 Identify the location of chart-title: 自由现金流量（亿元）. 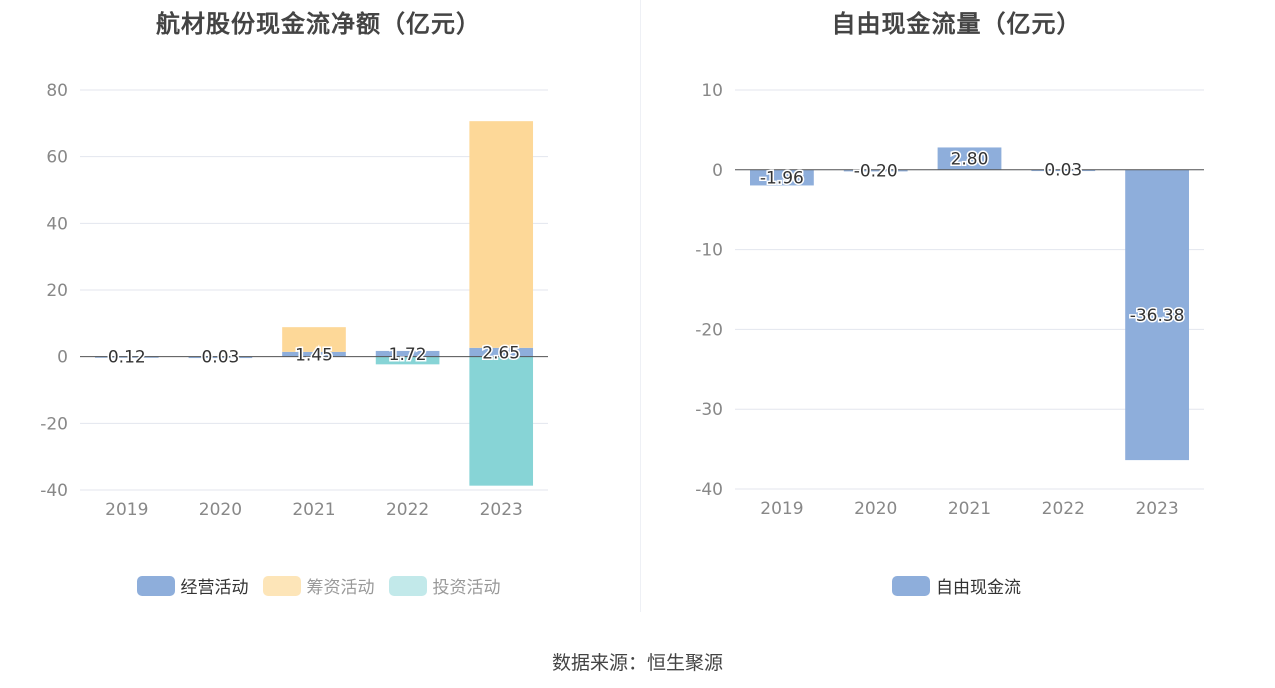
(956, 24).